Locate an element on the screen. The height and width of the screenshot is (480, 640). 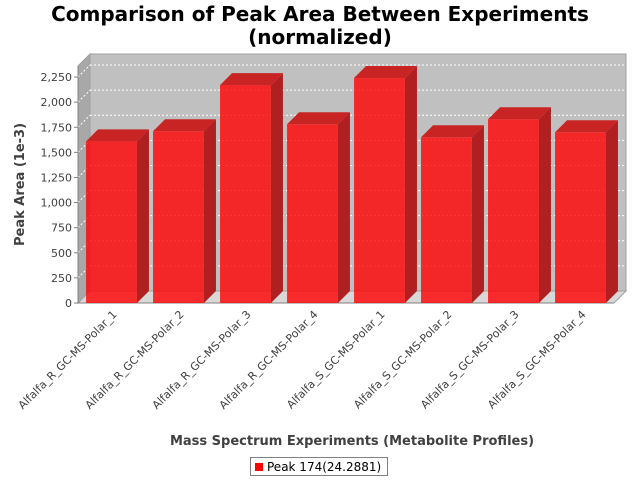
chart-subtitle: (normalized) is located at coordinates (320, 37).